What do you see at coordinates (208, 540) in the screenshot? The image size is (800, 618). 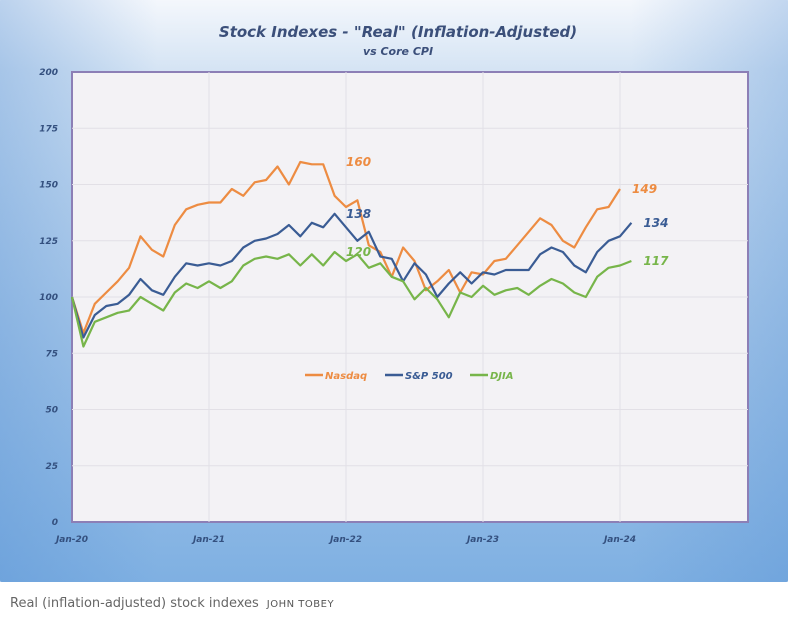 I see `x-tick-label: Jan-21` at bounding box center [208, 540].